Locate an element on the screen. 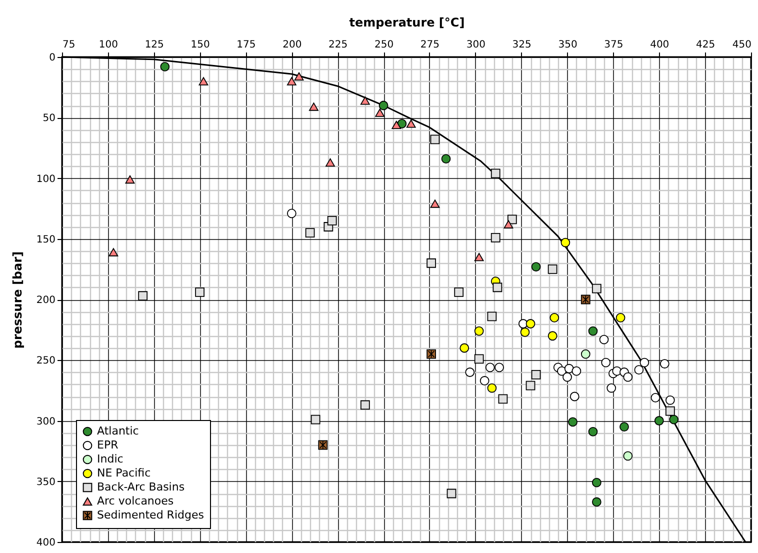 Image resolution: width=758 pixels, height=553 pixels. x-tick-label: 200 is located at coordinates (292, 45).